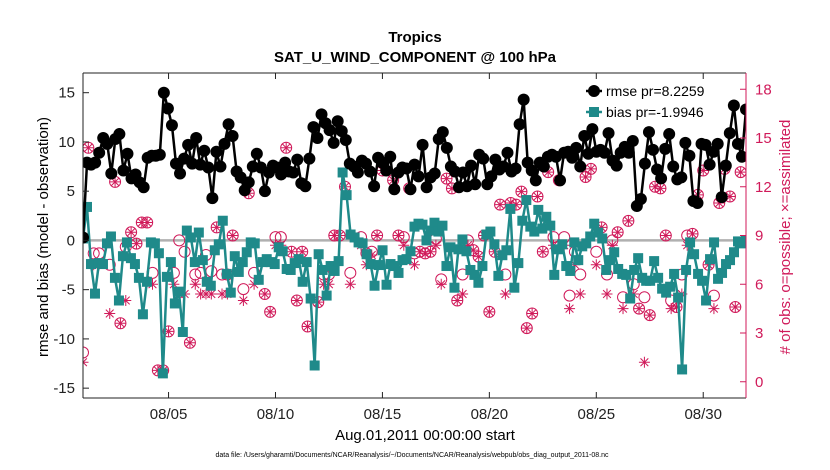 This screenshot has width=830, height=470. What do you see at coordinates (645, 101) in the screenshot?
I see `legend: rmse pr=8.2259 bias pr=-1.9946` at bounding box center [645, 101].